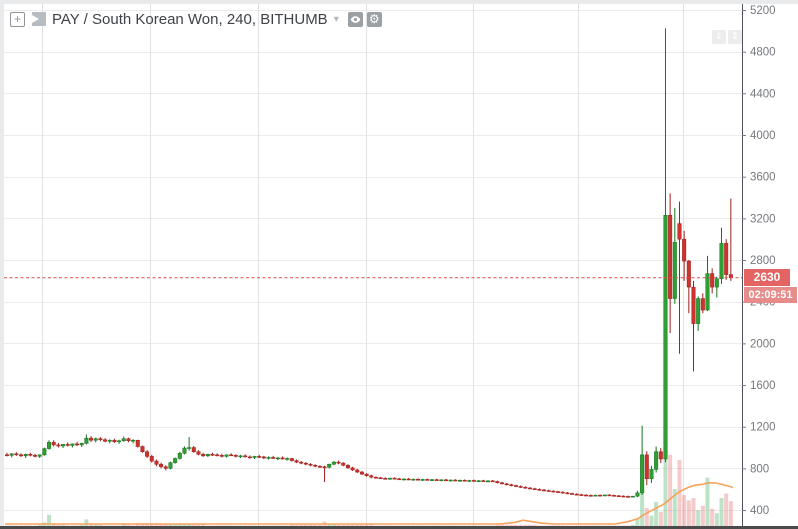  I want to click on price-axis-label: 3200, so click(763, 219).